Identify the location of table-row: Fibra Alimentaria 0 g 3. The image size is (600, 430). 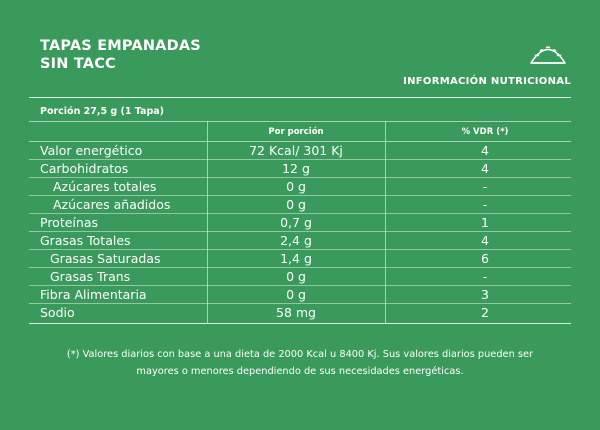
(300, 295).